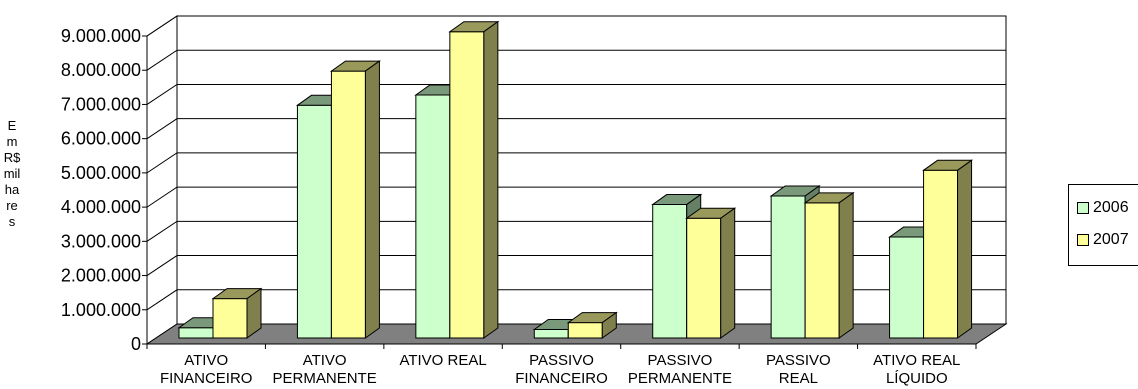 This screenshot has width=1138, height=389. What do you see at coordinates (442, 360) in the screenshot?
I see `x-tick-label: ATIVO REAL` at bounding box center [442, 360].